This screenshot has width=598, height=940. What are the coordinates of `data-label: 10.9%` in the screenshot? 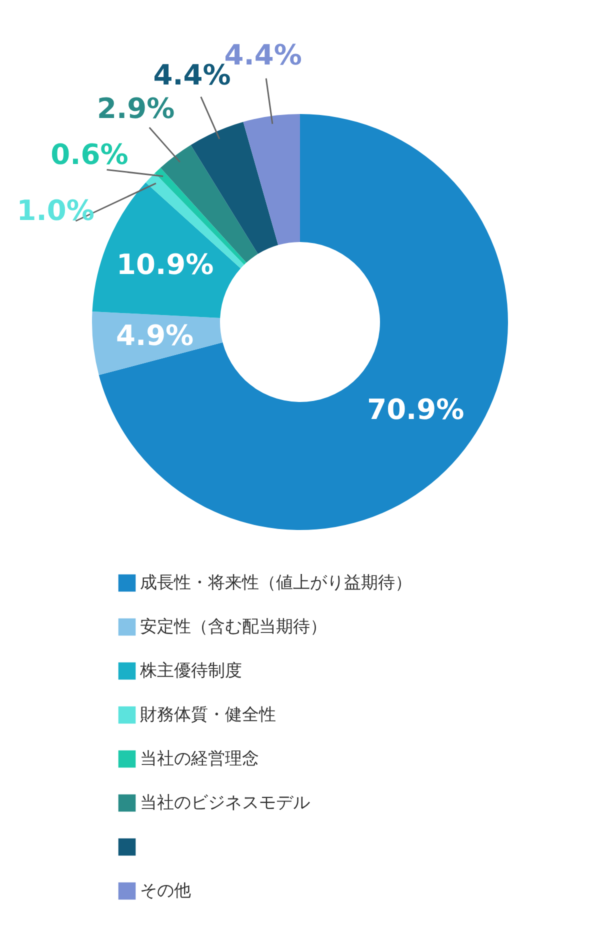 It's located at (165, 265).